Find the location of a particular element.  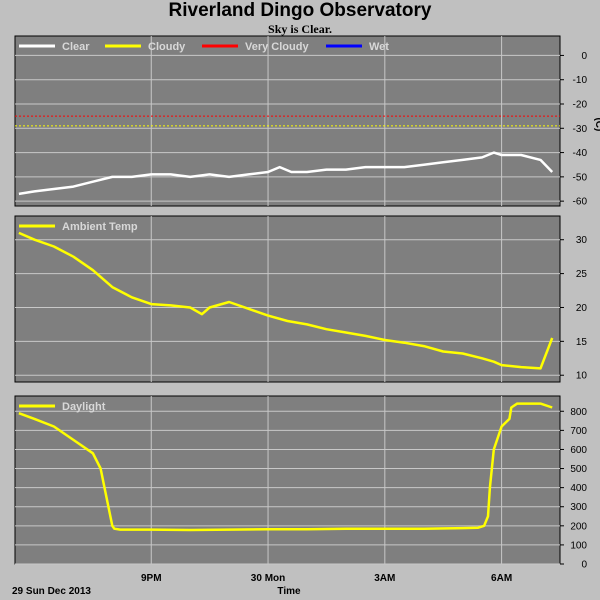

legend-label-wet: Wet is located at coordinates (379, 47).